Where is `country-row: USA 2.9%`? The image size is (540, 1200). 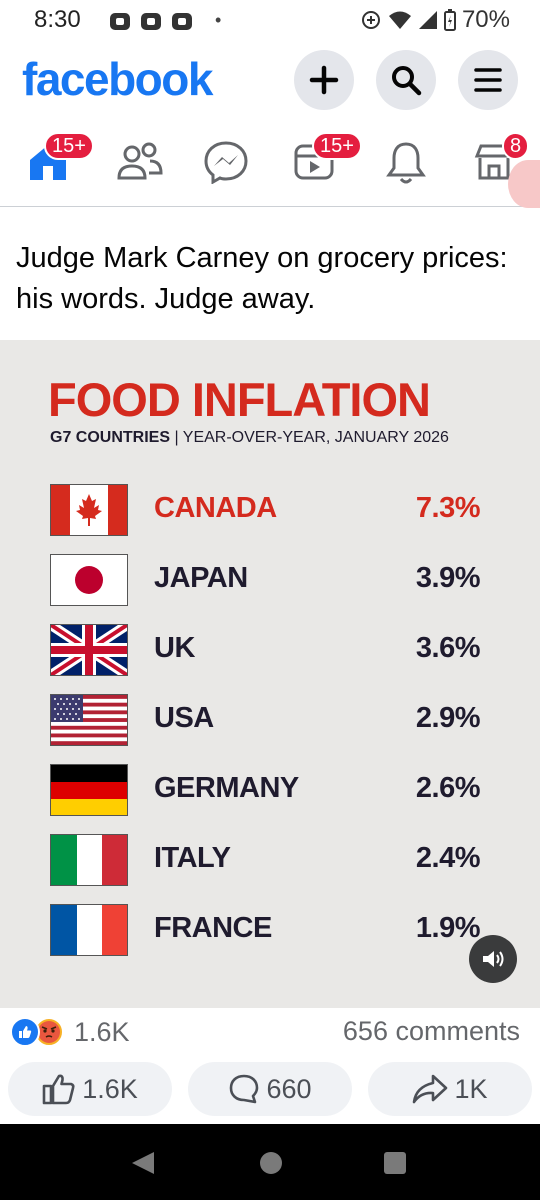 country-row: USA 2.9% is located at coordinates (280, 720).